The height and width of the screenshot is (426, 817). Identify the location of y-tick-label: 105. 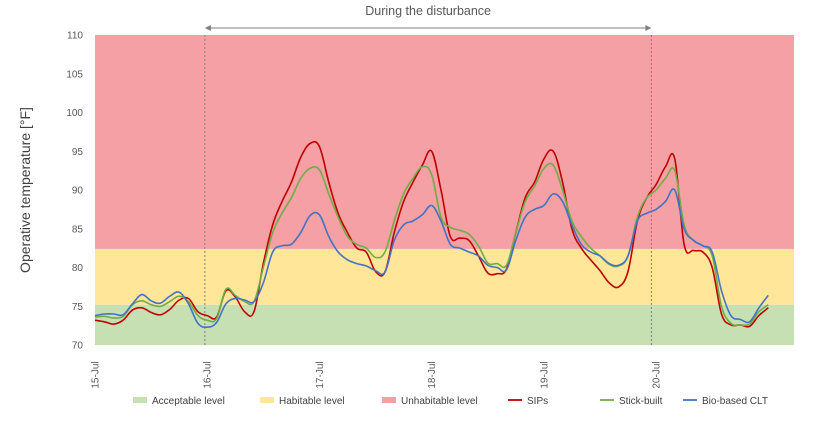
(74, 74).